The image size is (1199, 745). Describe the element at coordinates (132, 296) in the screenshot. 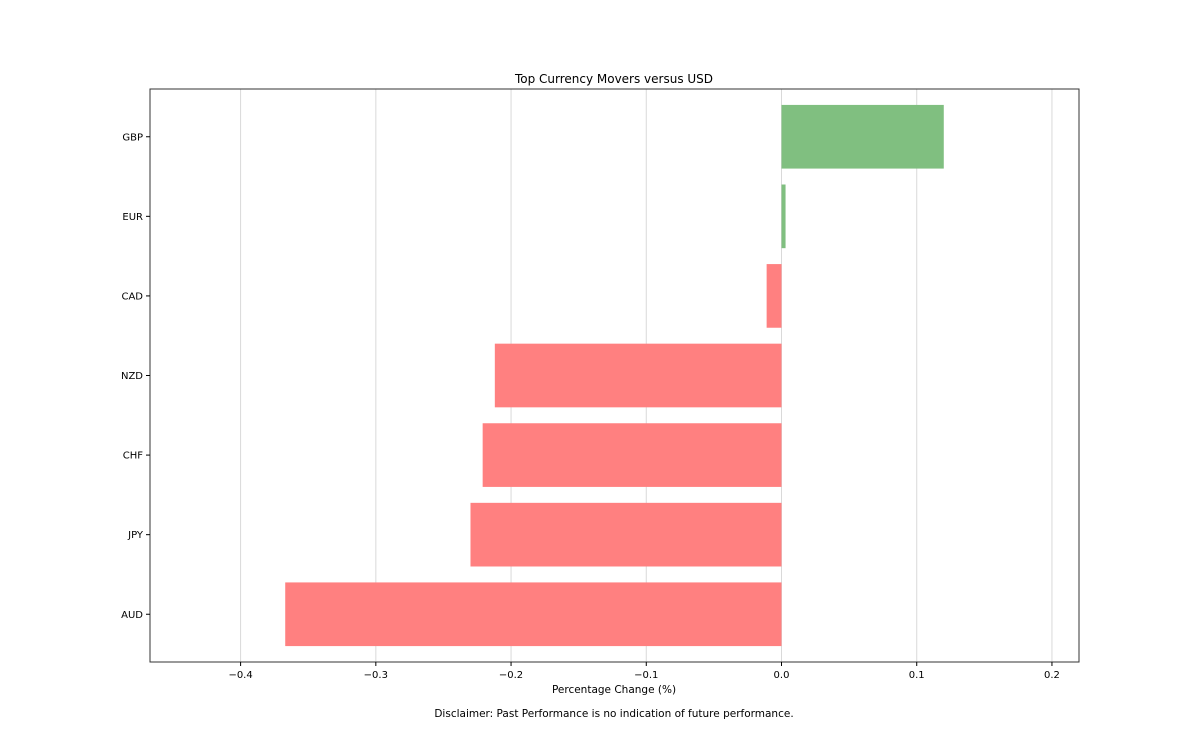

I see `y-tick-label-cad: CAD` at that location.